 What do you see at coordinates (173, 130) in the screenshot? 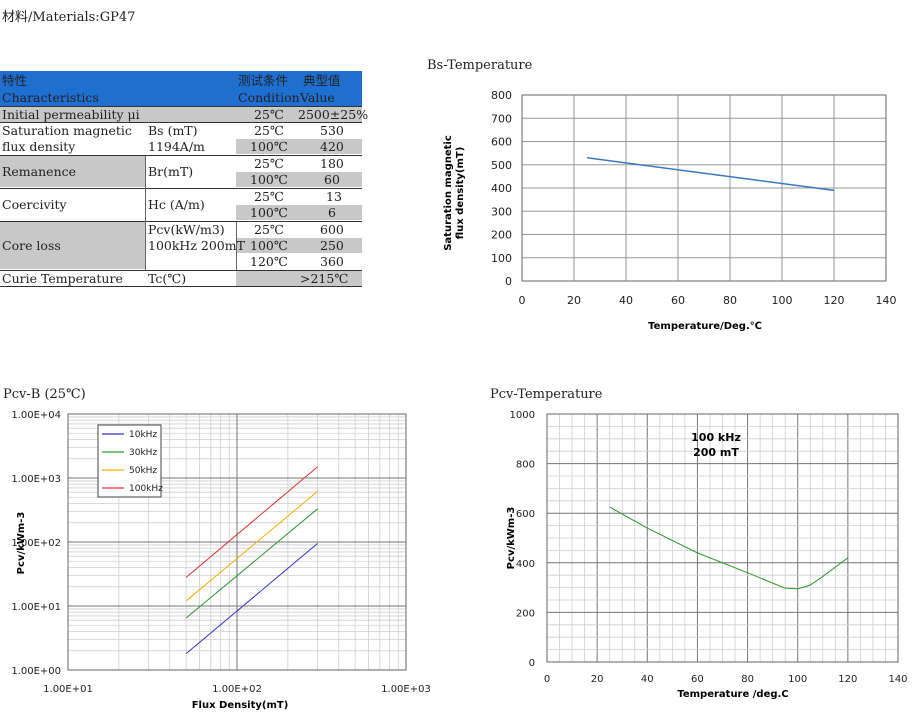
I see `row-bs-unit: Bs (mT)` at bounding box center [173, 130].